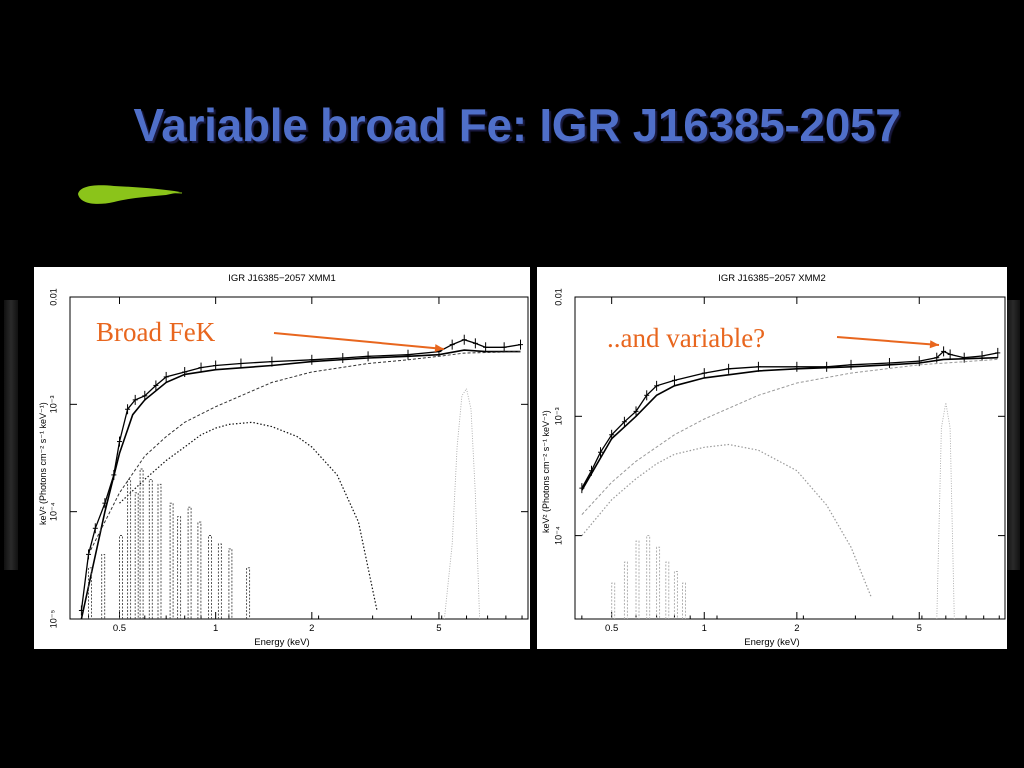  Describe the element at coordinates (517, 125) in the screenshot. I see `slide-title: Variable broad Fe: IGR J16385-2057` at that location.